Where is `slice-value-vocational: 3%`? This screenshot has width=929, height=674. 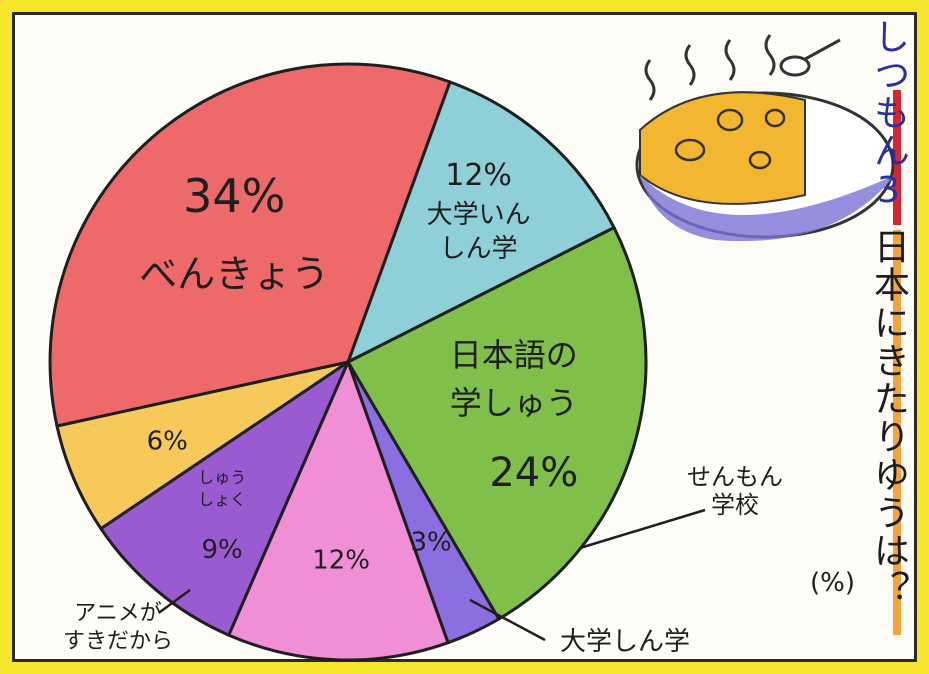
slice-value-vocational: 3% is located at coordinates (430, 542).